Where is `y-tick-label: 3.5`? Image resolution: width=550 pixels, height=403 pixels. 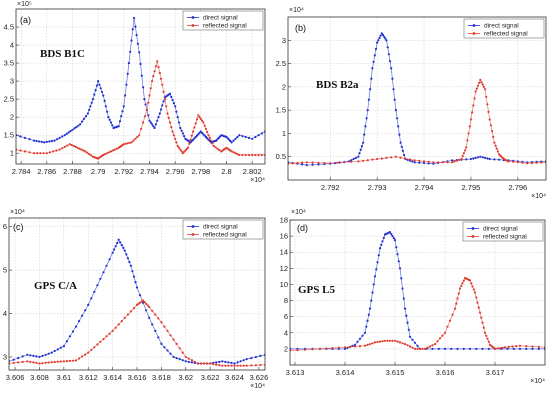
y-tick-label: 3.5 is located at coordinates (9, 63).